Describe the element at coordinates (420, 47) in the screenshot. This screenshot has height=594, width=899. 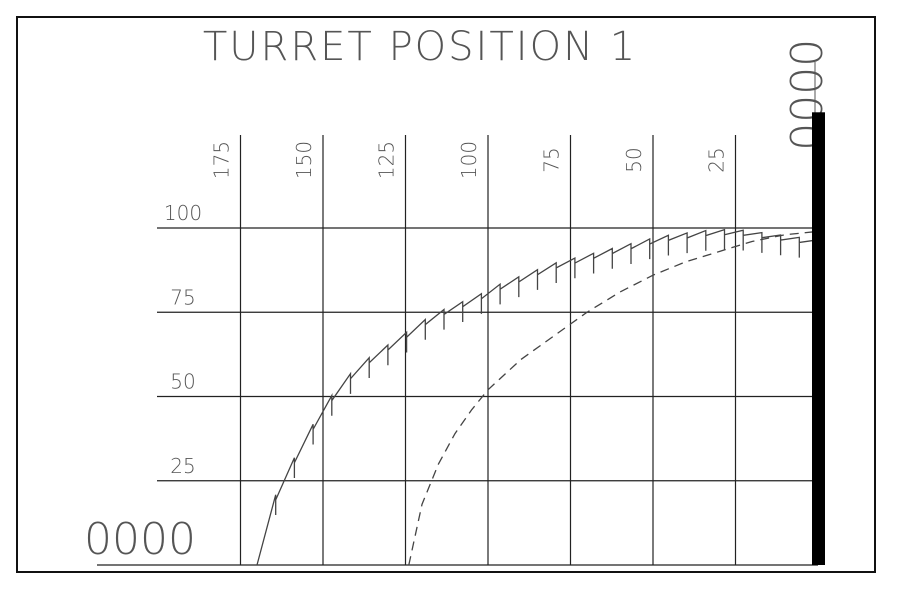
I see `chart-title: TURRET POSITION 1` at that location.